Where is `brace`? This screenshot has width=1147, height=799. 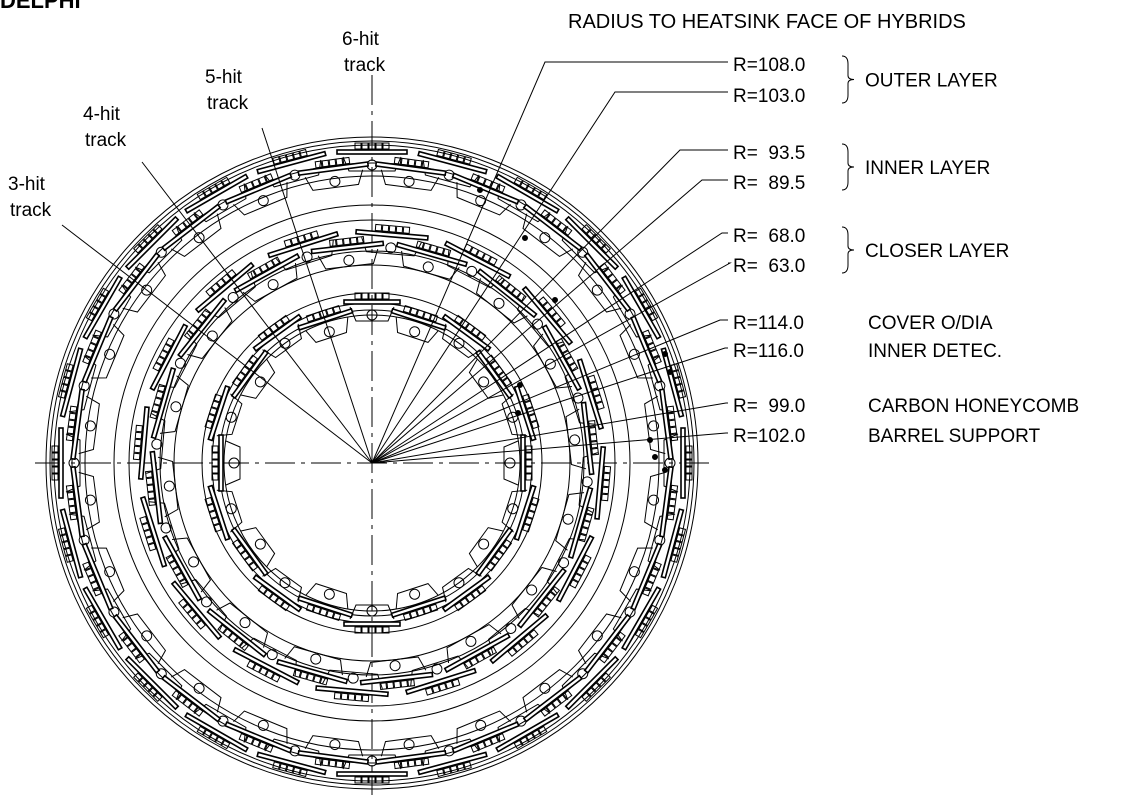
brace is located at coordinates (848, 167).